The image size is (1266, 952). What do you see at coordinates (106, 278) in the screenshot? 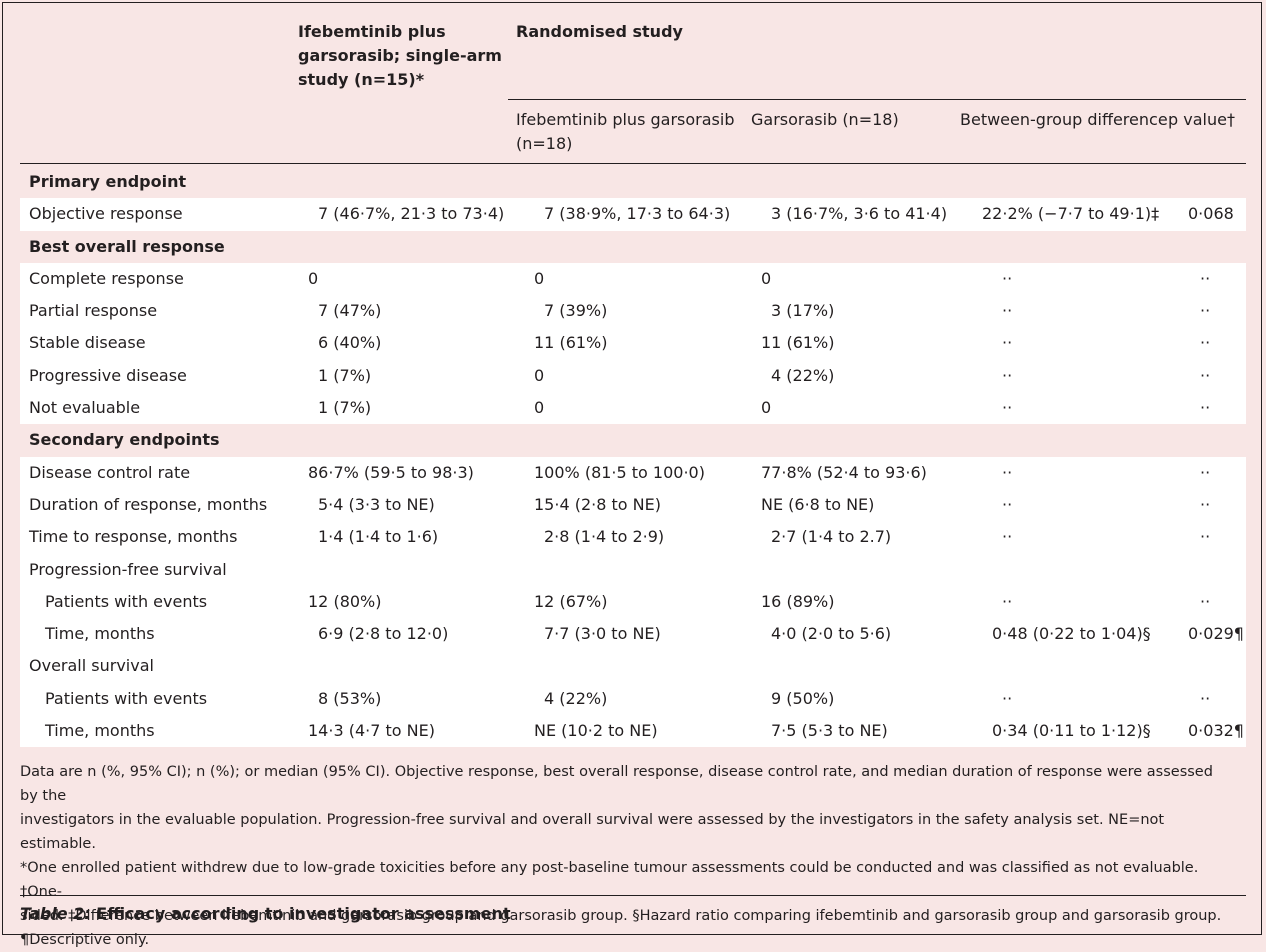
I see `row-label: Complete response` at bounding box center [106, 278].